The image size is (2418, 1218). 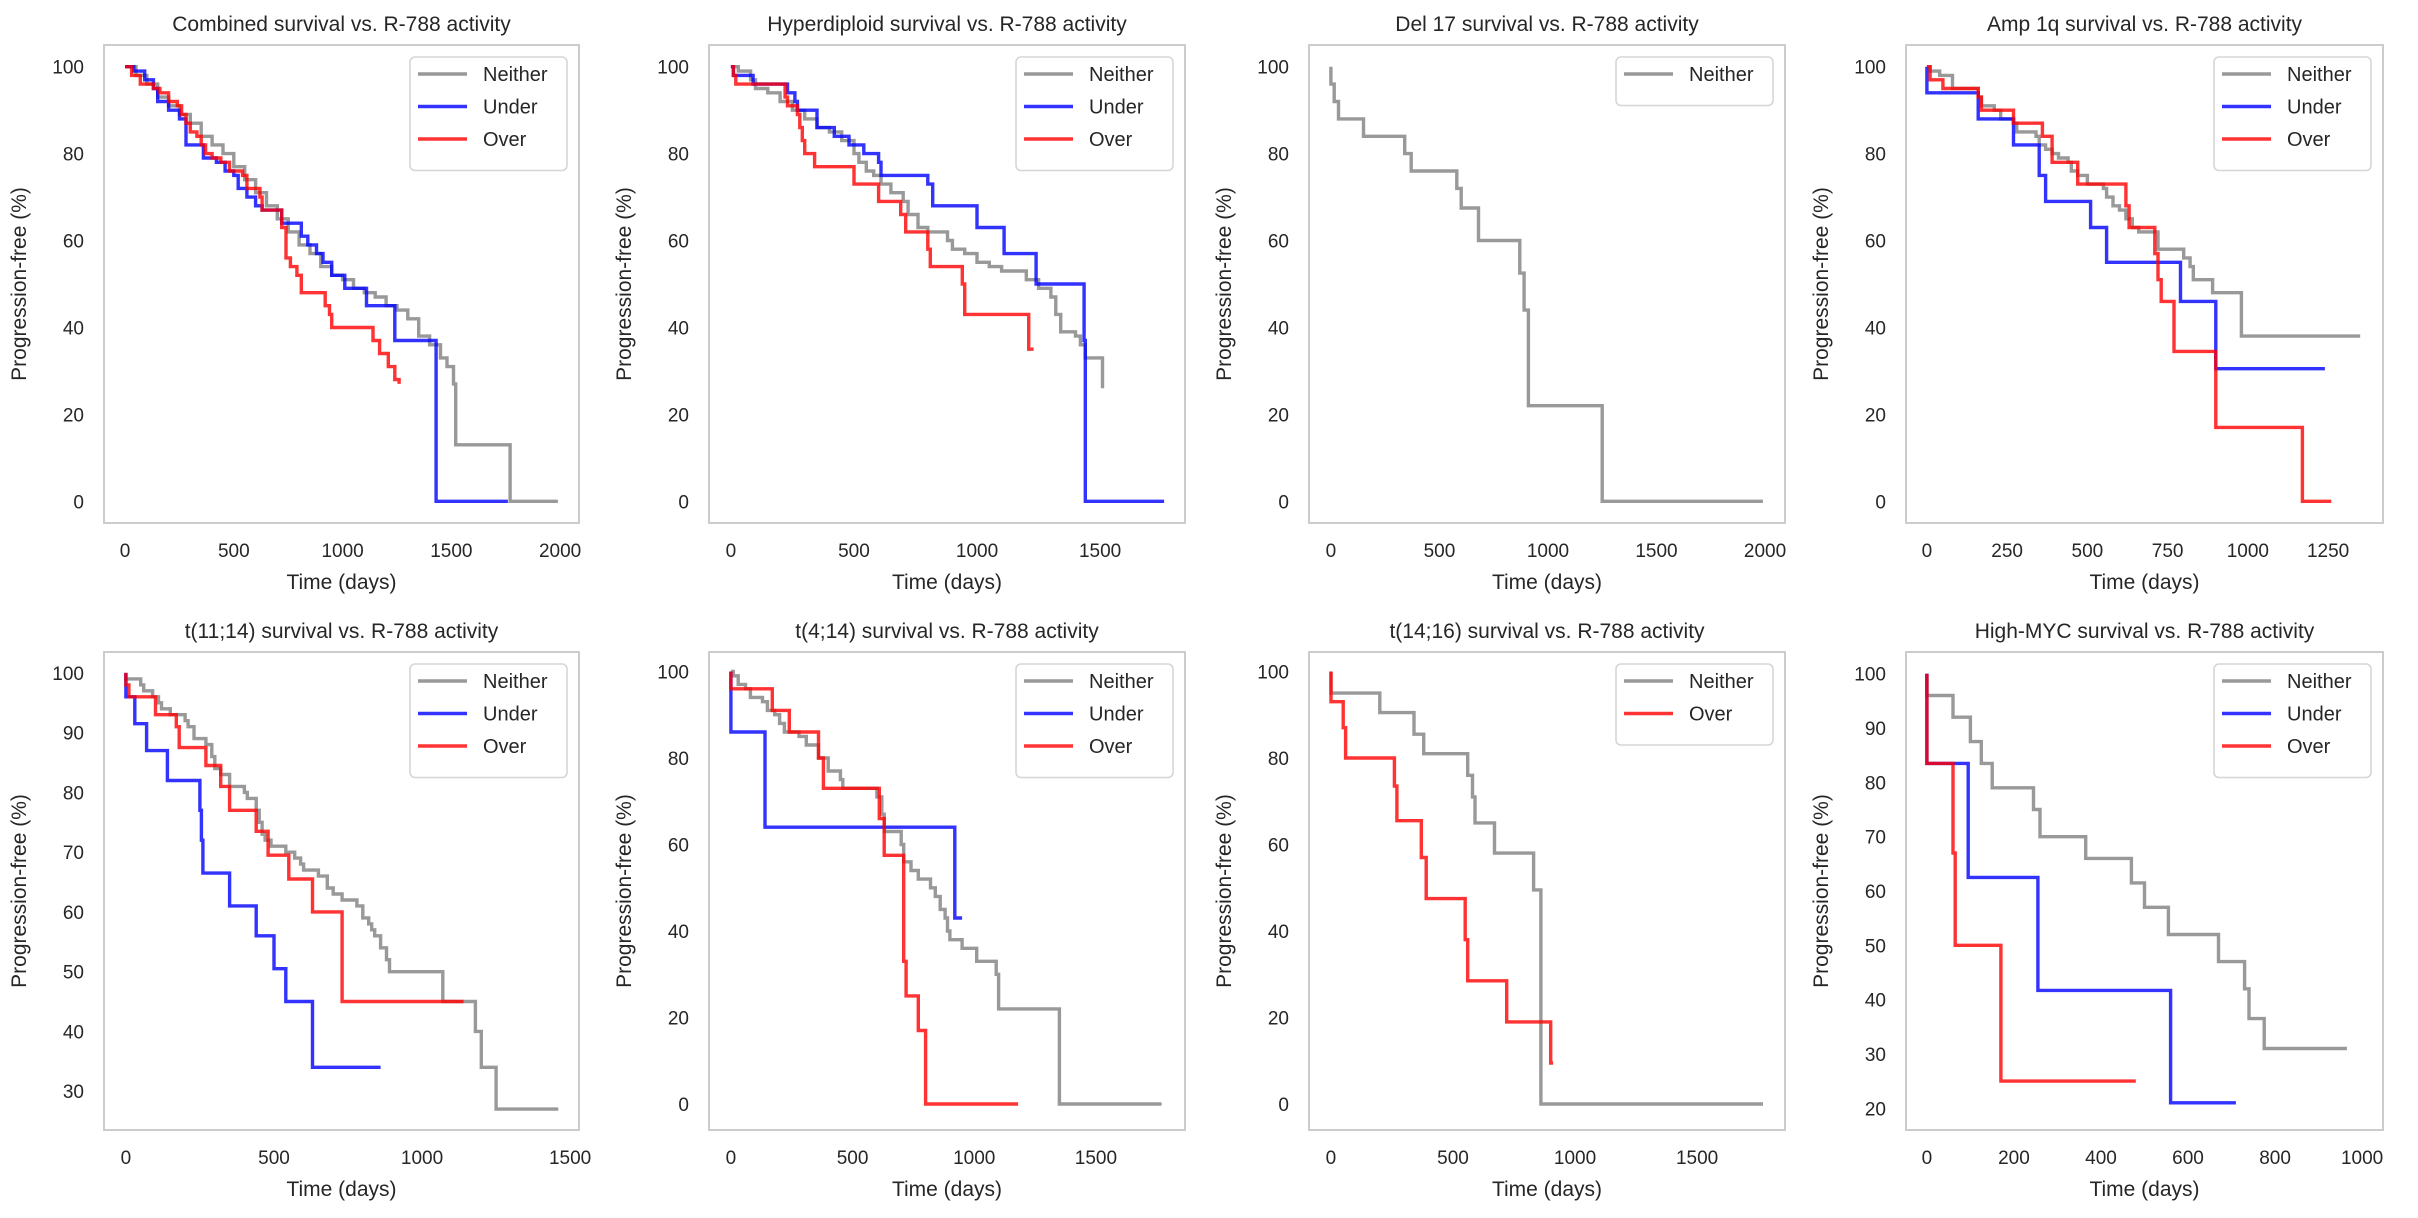 What do you see at coordinates (73, 853) in the screenshot?
I see `y-tick-label: 70` at bounding box center [73, 853].